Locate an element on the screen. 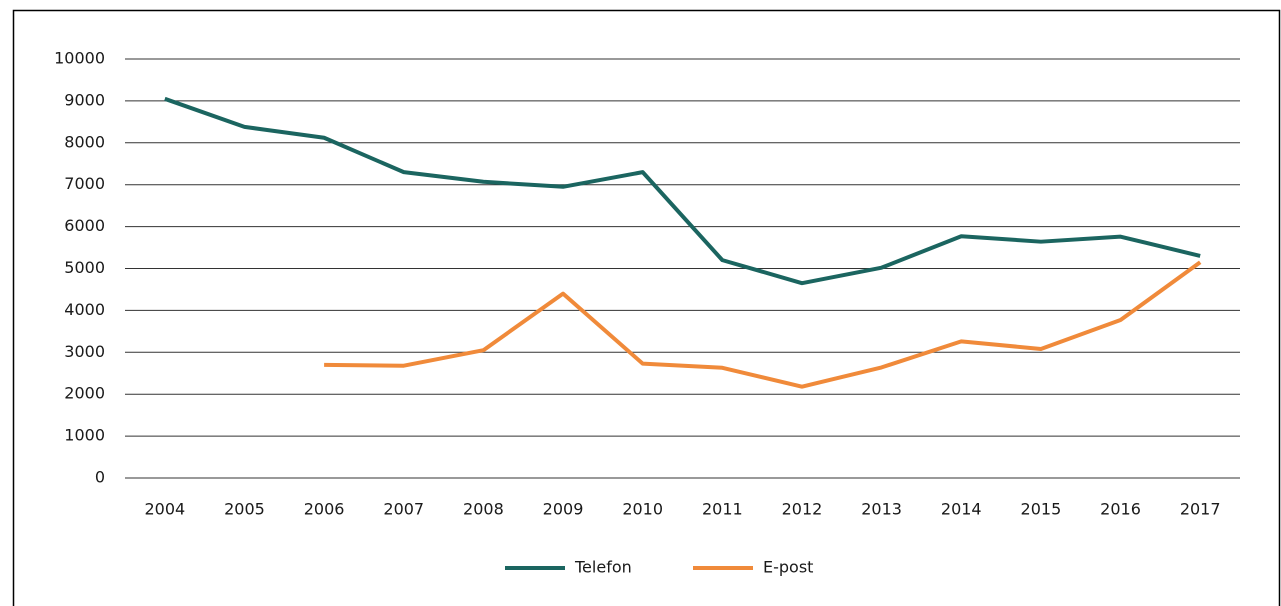 The height and width of the screenshot is (606, 1281). x-tick-label: 2006 is located at coordinates (324, 509).